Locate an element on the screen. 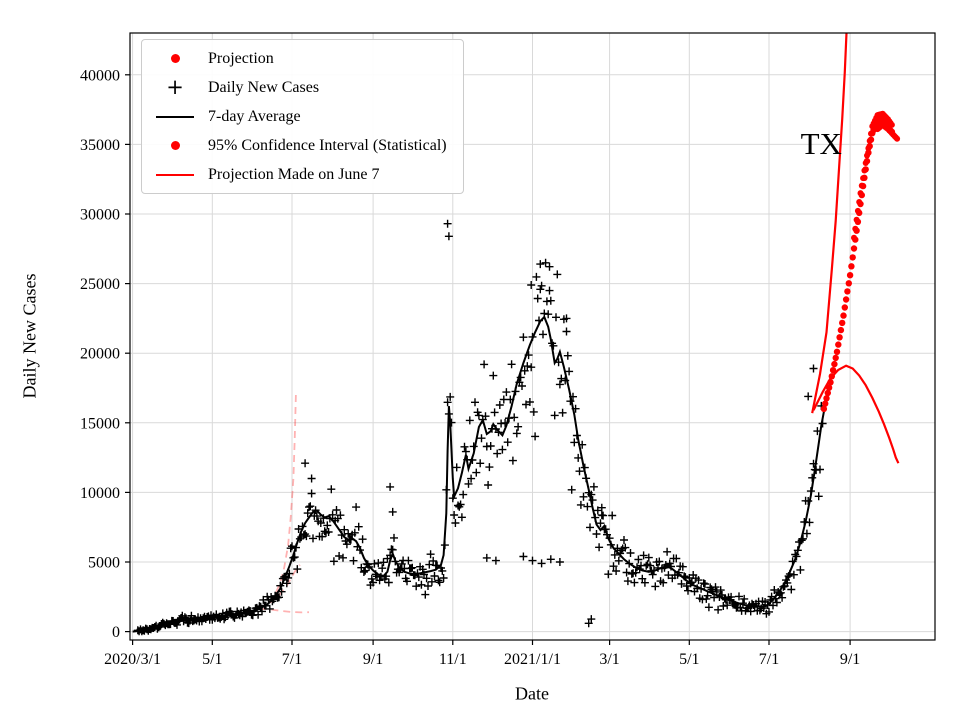  legend-label-projection: Projection is located at coordinates (241, 58).